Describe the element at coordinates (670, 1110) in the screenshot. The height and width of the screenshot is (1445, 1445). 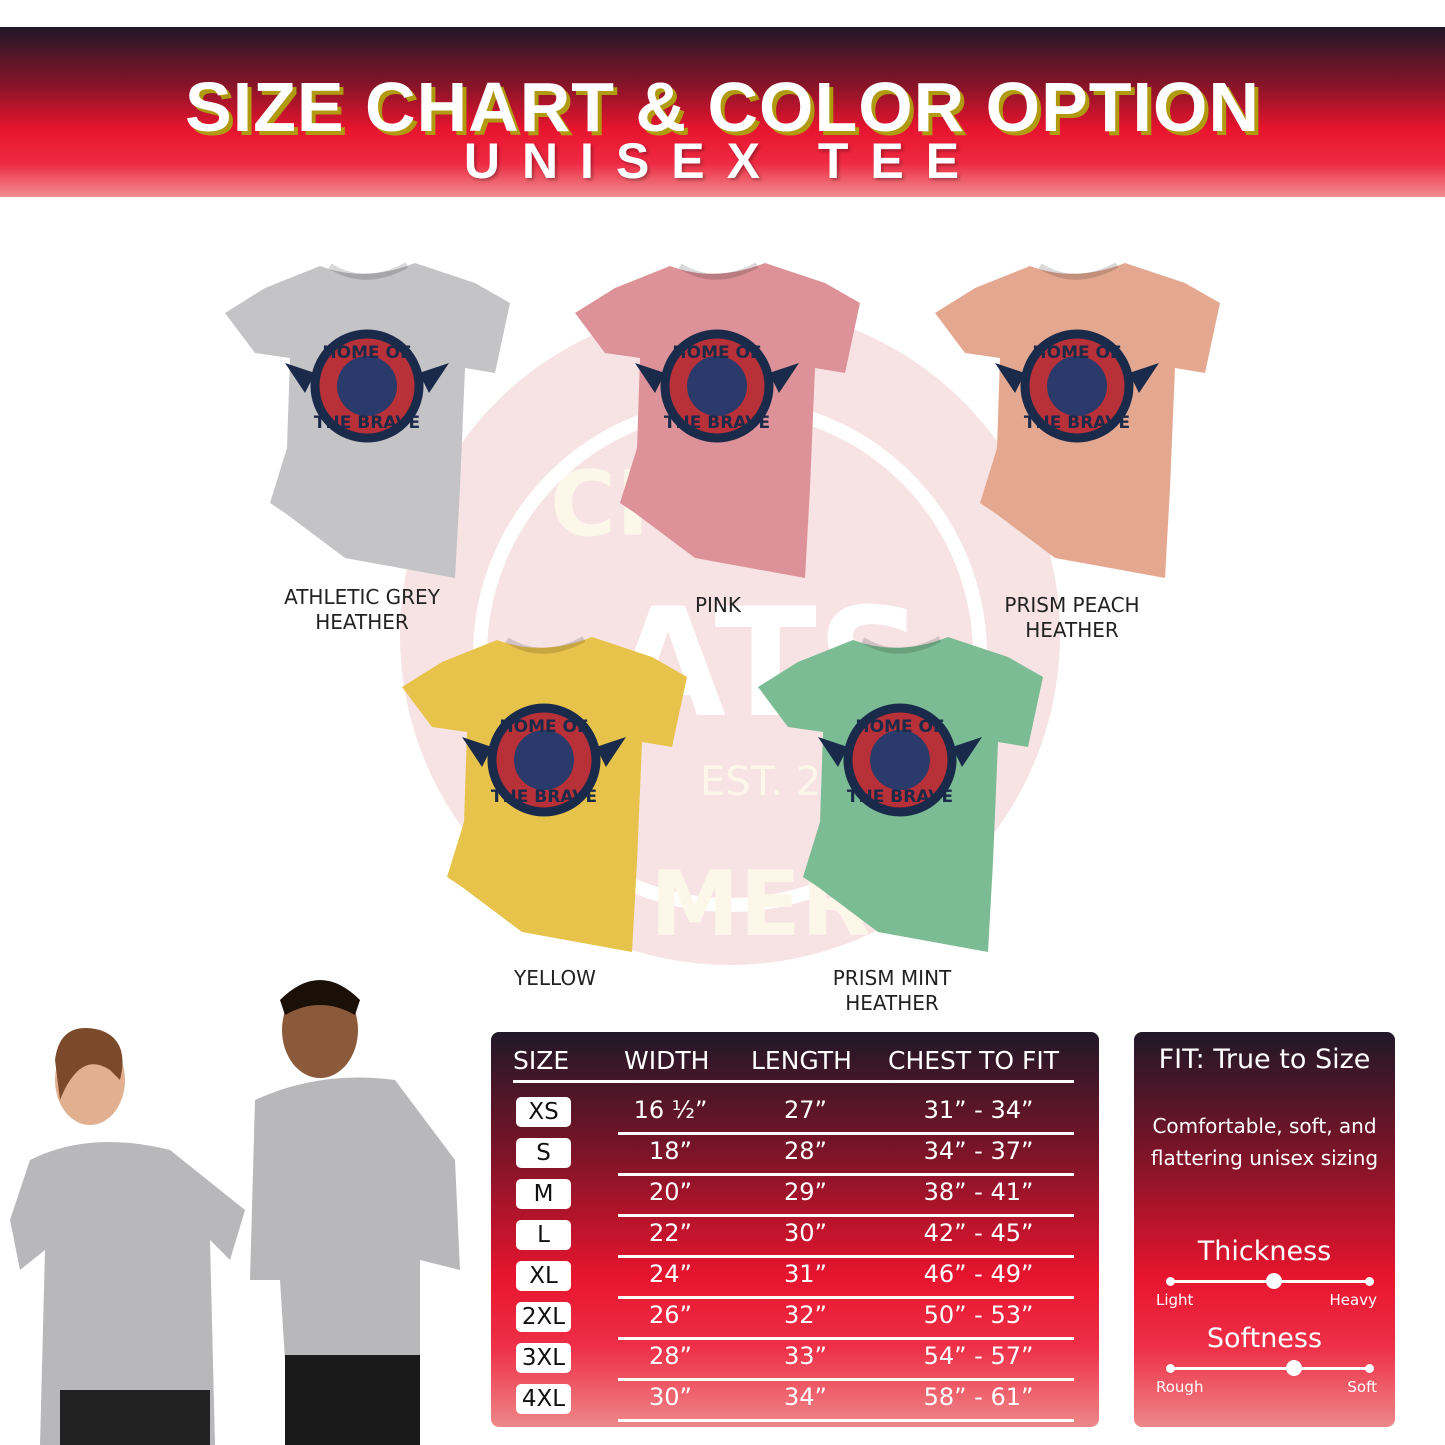
I see `width-cell: 16 ½”` at that location.